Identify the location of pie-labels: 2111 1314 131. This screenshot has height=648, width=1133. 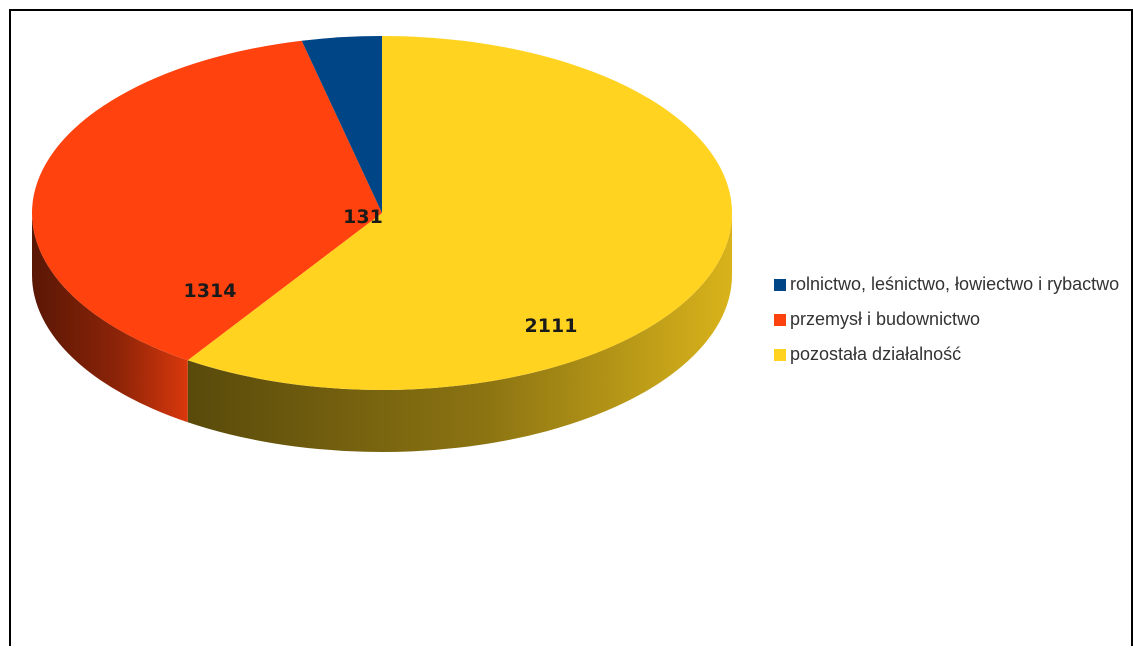
(381, 271).